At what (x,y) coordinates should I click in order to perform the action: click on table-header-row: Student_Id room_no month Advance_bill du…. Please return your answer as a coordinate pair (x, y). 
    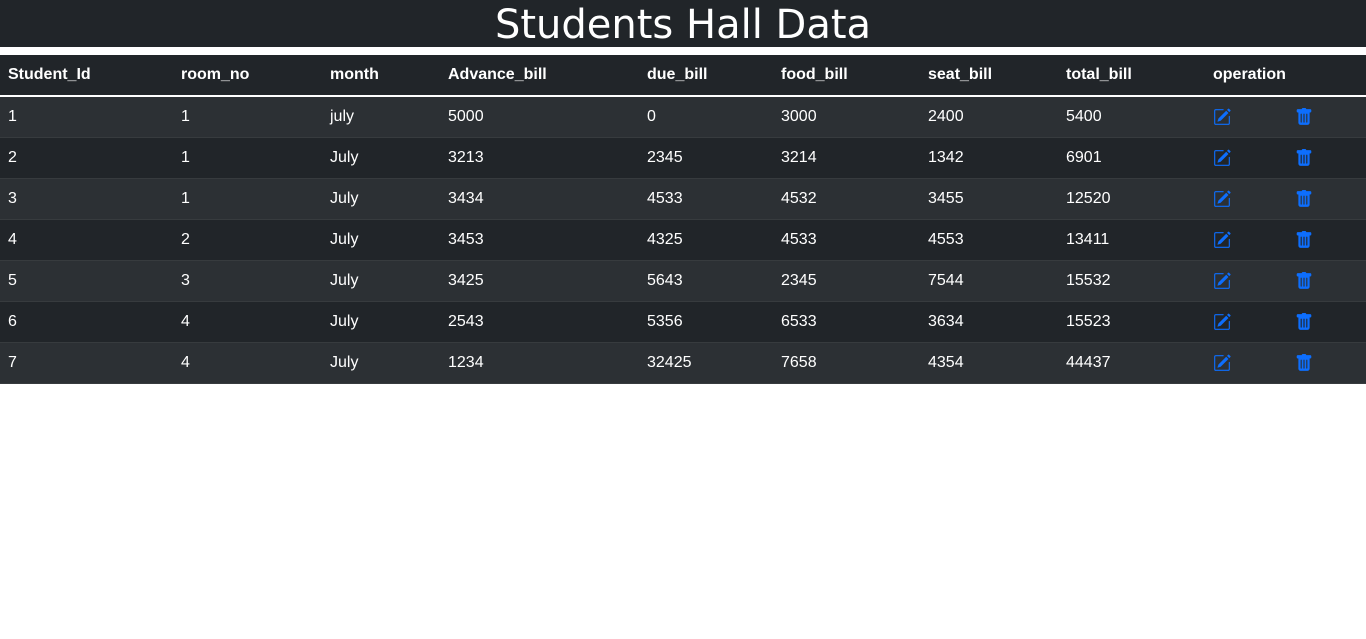
    Looking at the image, I should click on (683, 76).